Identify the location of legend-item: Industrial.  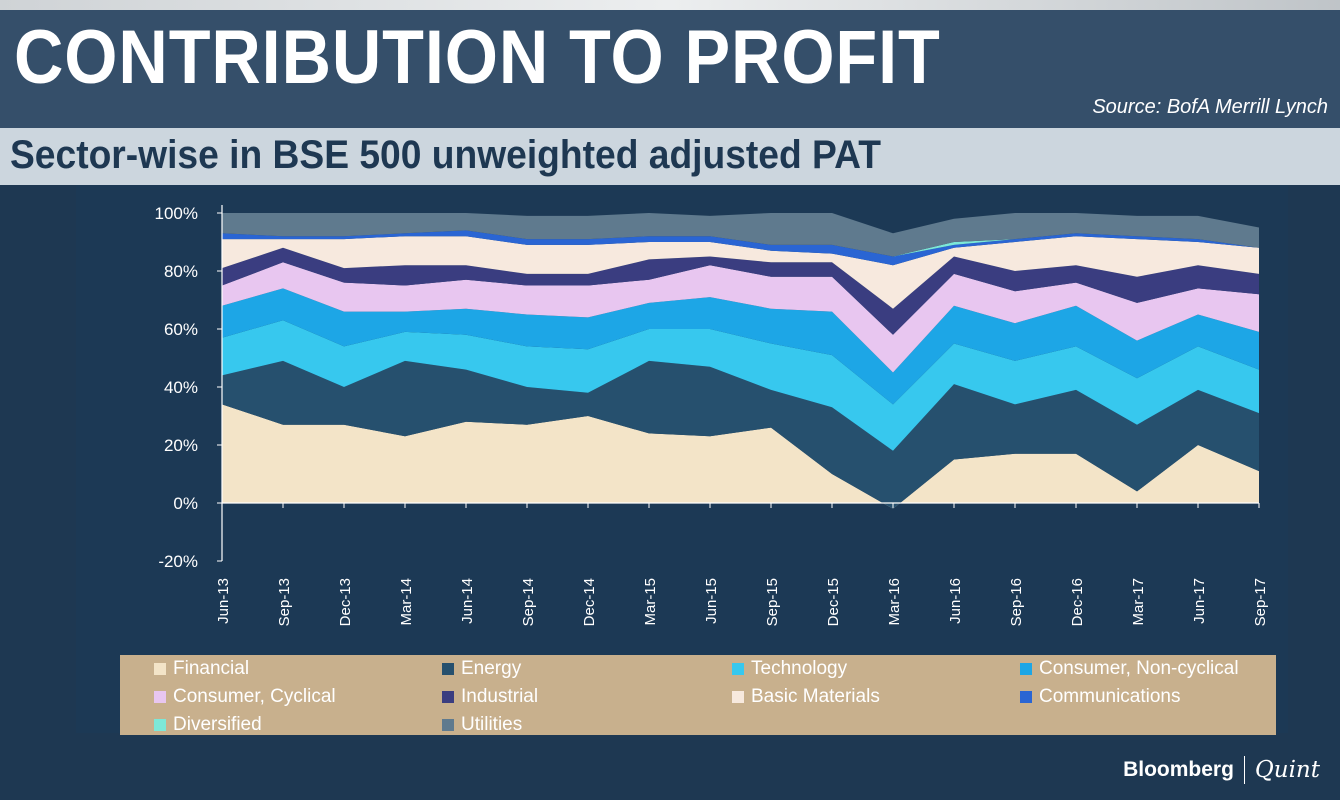
(490, 697).